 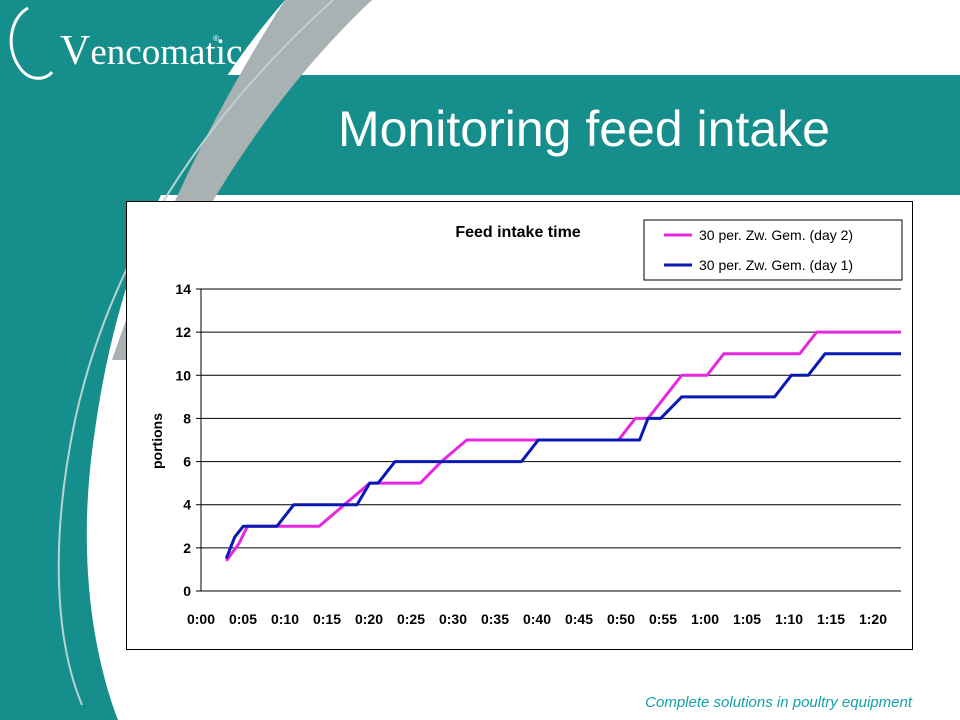 I want to click on x-tick-label: 0:00, so click(x=201, y=619).